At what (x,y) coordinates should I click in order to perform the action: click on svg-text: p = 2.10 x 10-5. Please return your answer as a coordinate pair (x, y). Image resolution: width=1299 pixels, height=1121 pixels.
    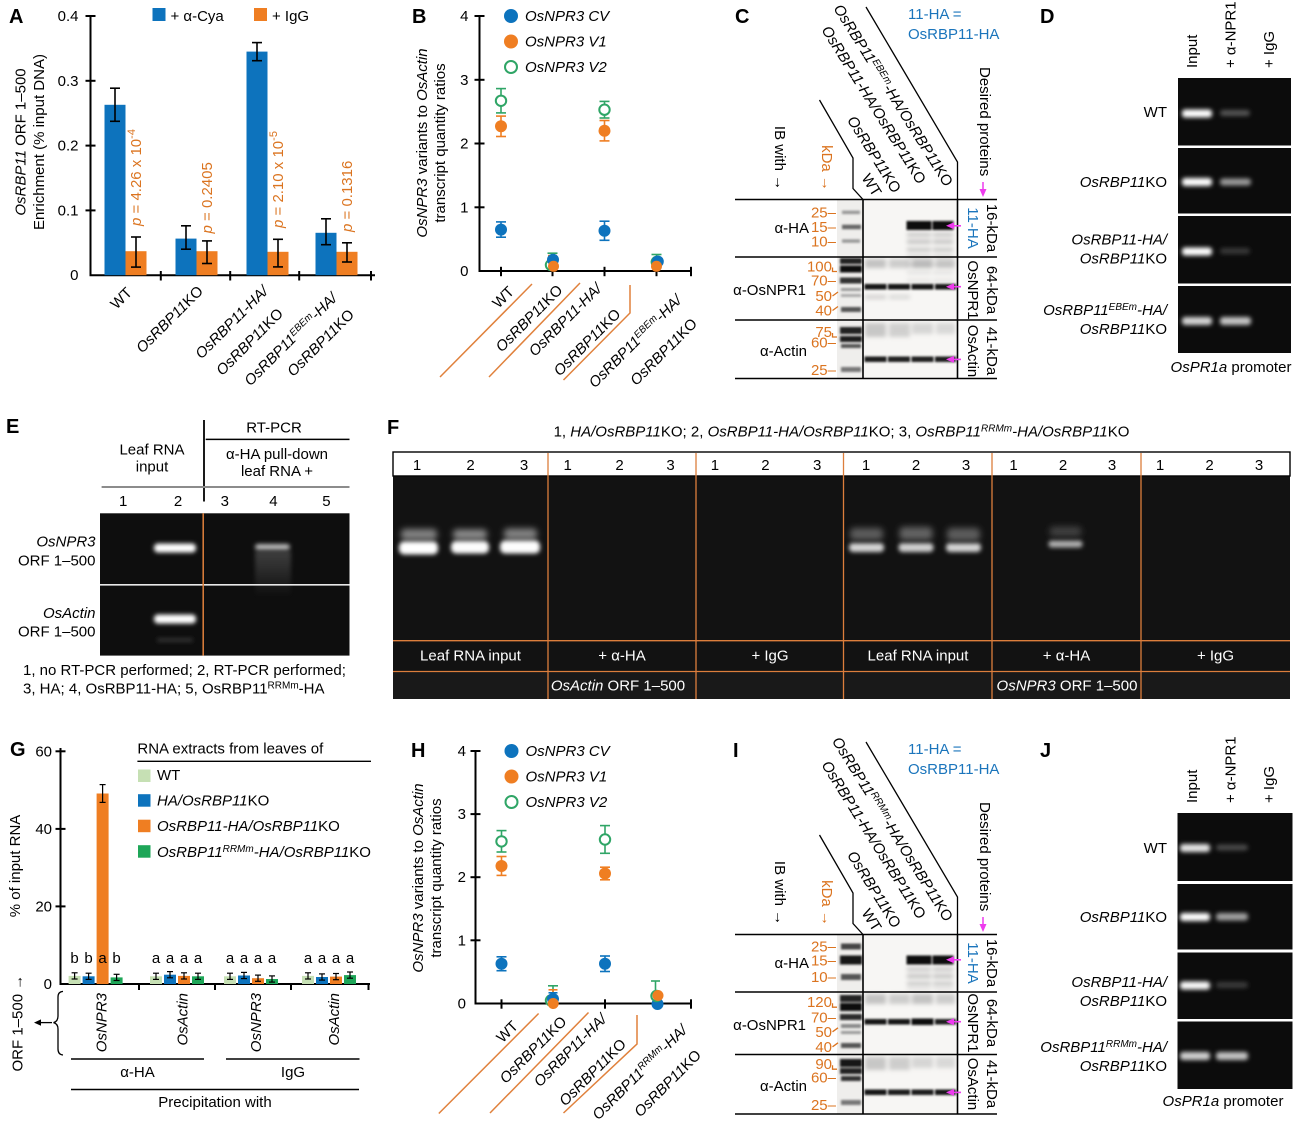
    Looking at the image, I should click on (277, 180).